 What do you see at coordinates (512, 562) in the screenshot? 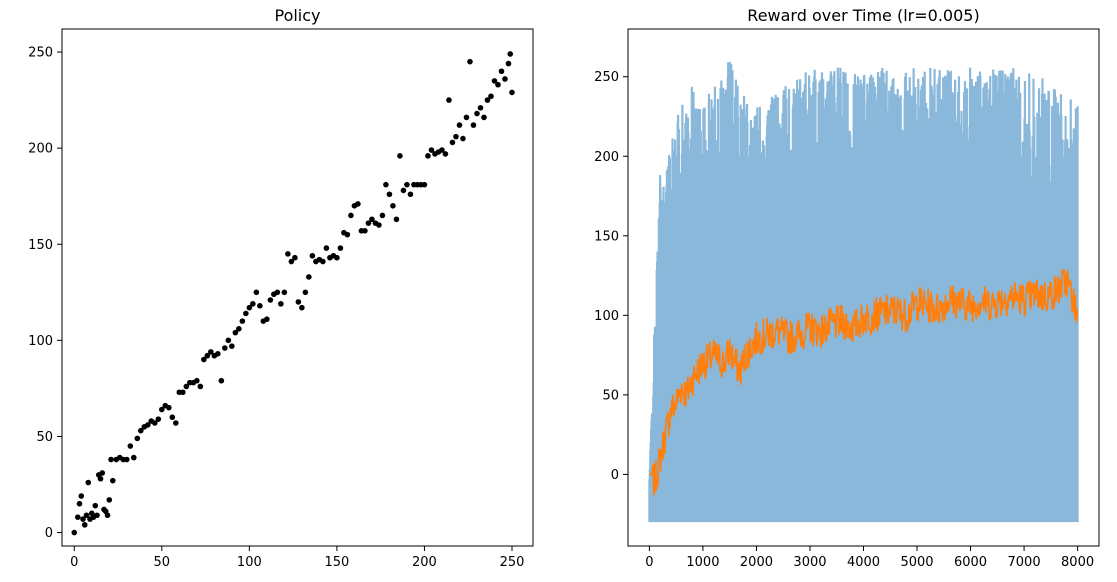
I see `x-tick-label: 250` at bounding box center [512, 562].